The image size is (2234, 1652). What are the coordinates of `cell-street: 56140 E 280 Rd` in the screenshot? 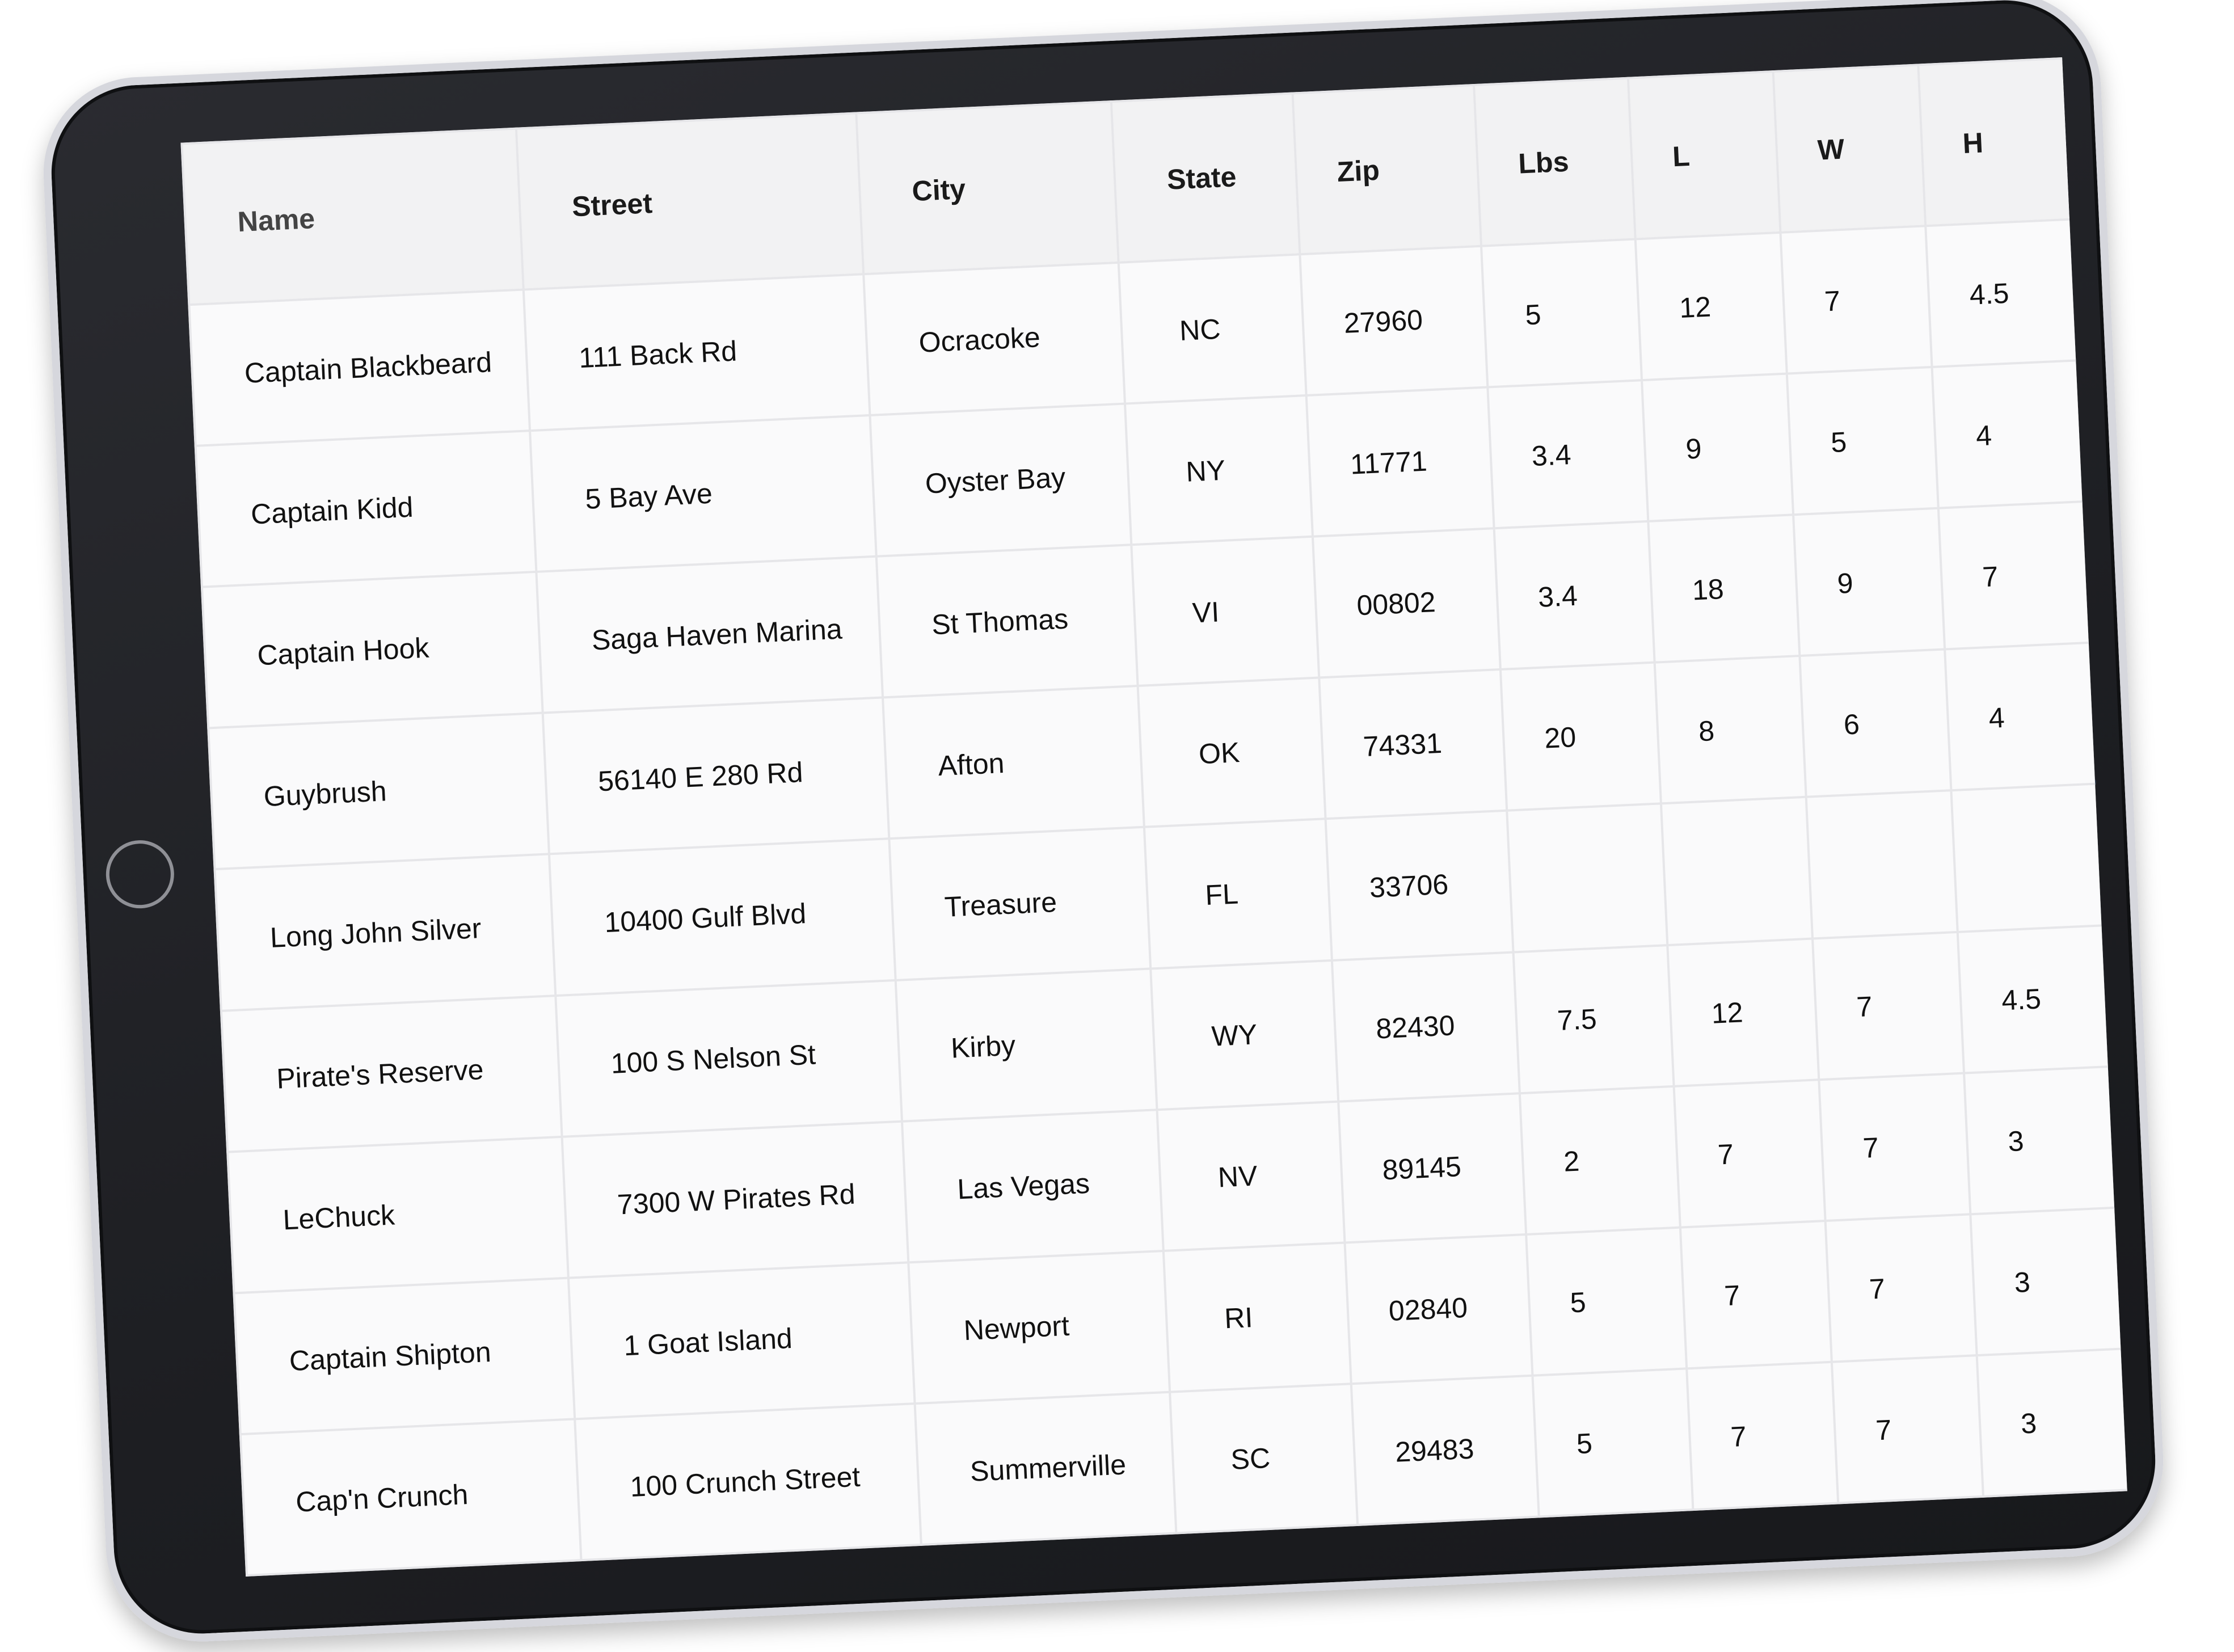 It's located at (716, 775).